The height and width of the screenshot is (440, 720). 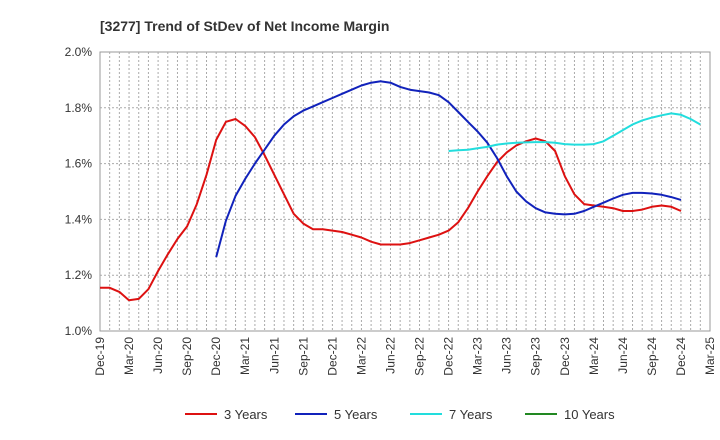 I want to click on x-tick-label: Sep-24, so click(x=652, y=356).